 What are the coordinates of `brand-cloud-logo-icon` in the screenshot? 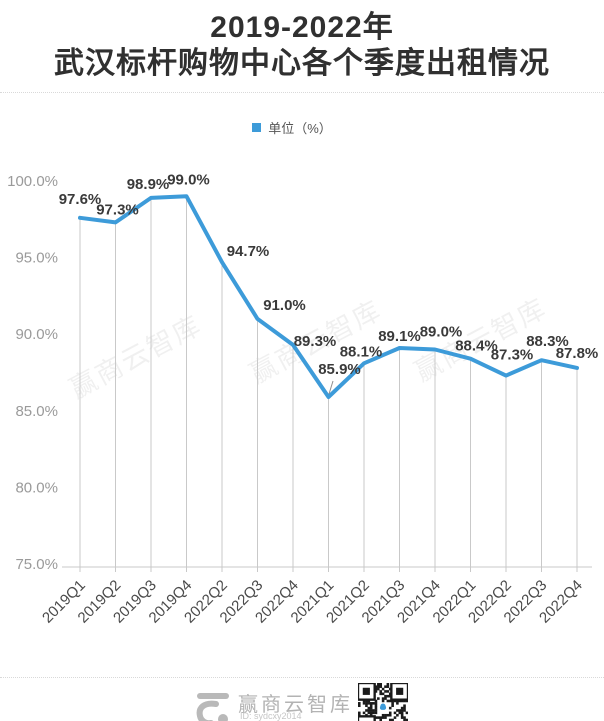 It's located at (212, 707).